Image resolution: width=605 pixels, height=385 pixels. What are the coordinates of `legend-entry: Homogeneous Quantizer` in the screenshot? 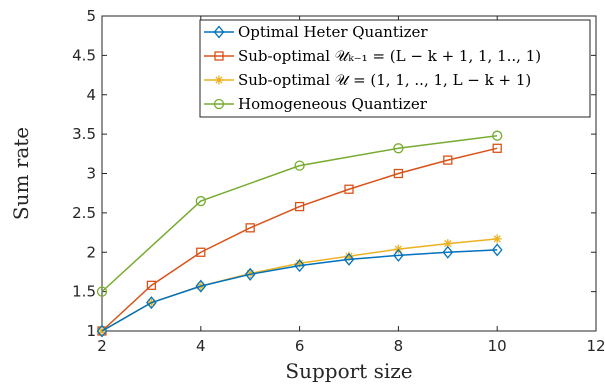 It's located at (316, 104).